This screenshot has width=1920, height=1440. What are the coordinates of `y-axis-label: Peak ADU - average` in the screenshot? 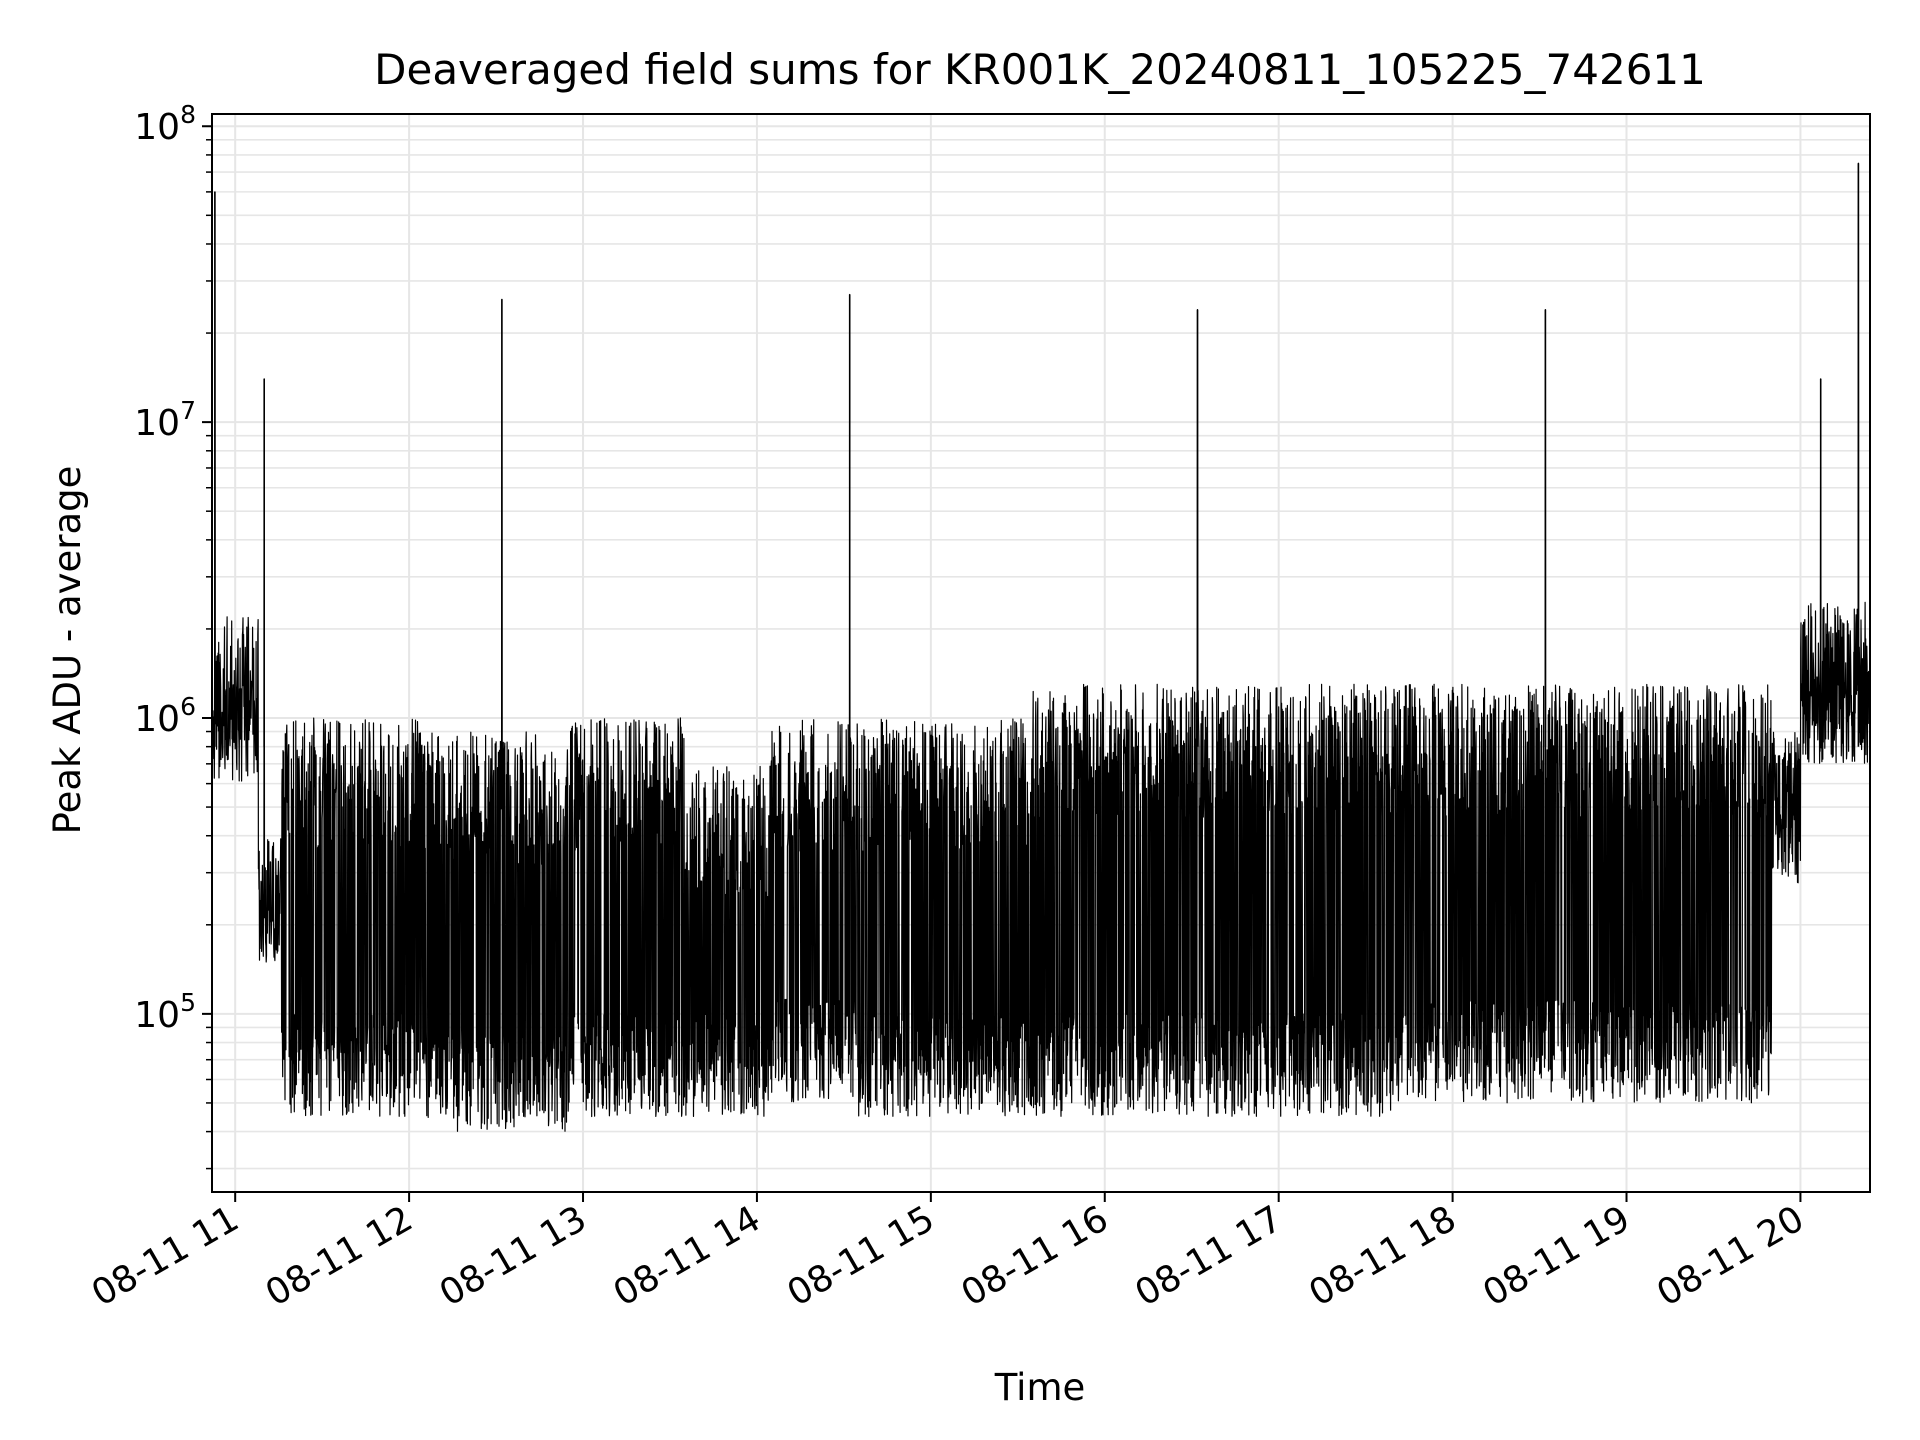 It's located at (67, 650).